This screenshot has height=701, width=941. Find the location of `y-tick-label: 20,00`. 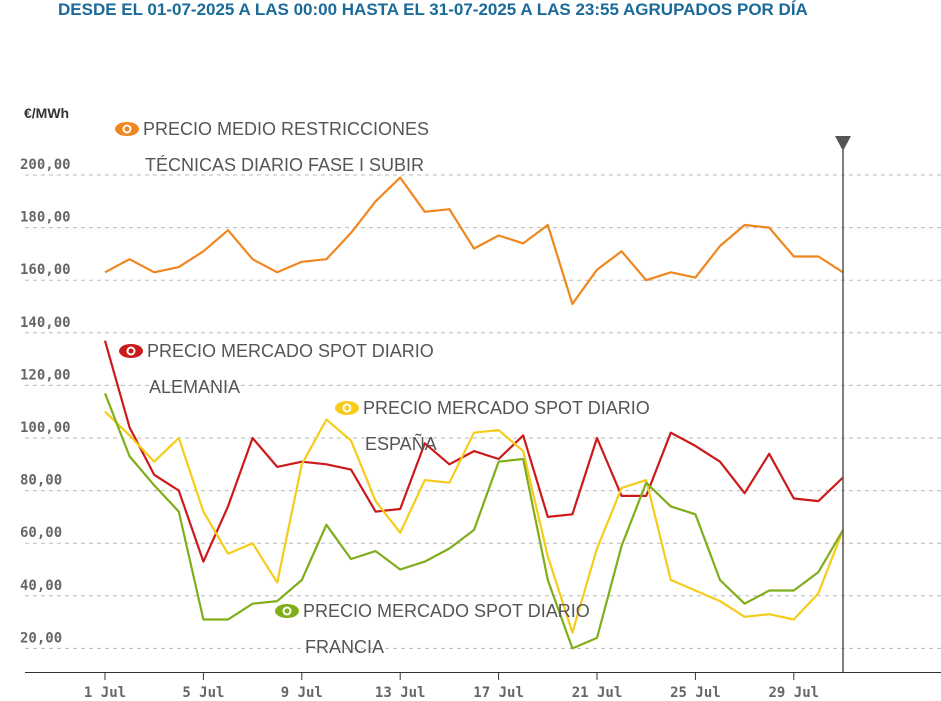

y-tick-label: 20,00 is located at coordinates (41, 638).